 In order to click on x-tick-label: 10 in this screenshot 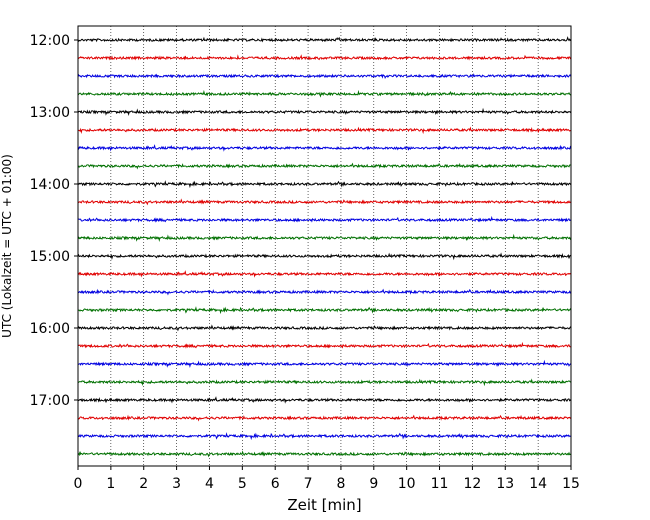, I will do `click(407, 484)`.